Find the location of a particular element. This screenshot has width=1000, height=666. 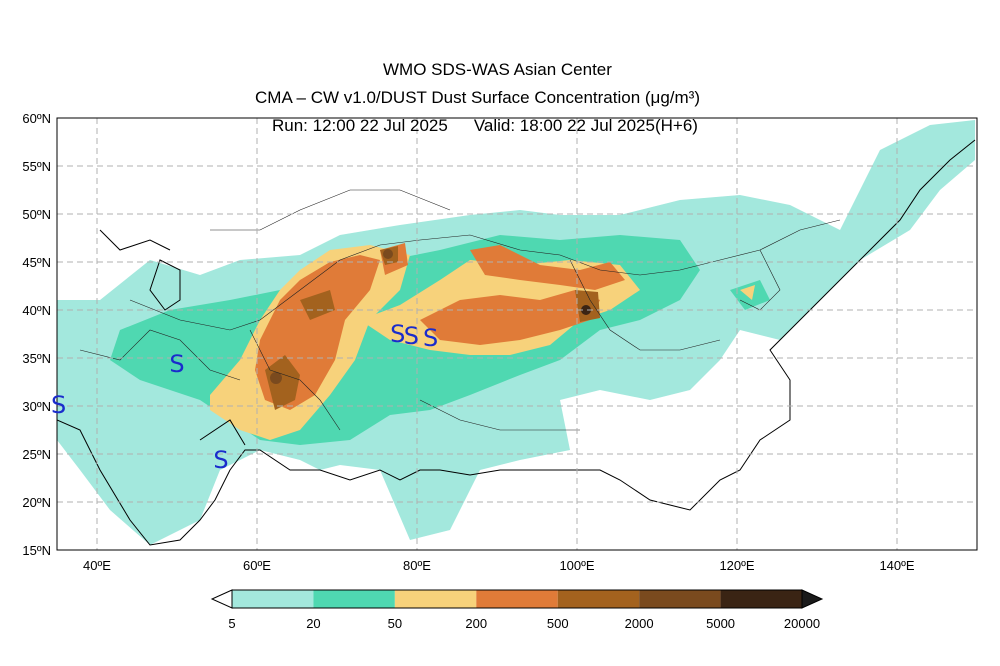

colorbar-level-label: 5 is located at coordinates (231, 623).